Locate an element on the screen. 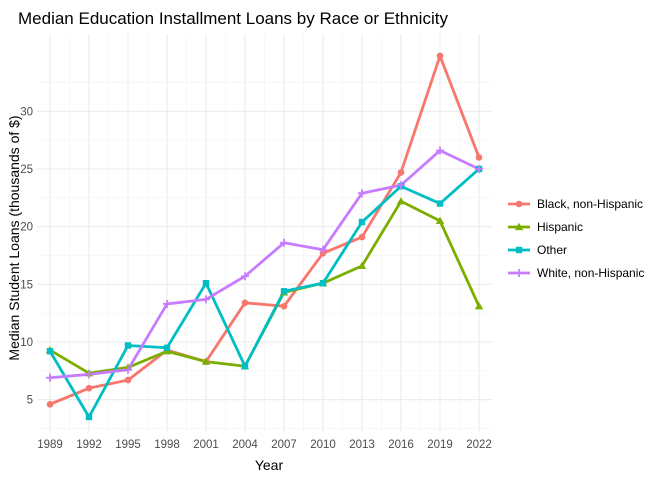 Image resolution: width=672 pixels, height=485 pixels. x-tick-label: 2004 is located at coordinates (245, 445).